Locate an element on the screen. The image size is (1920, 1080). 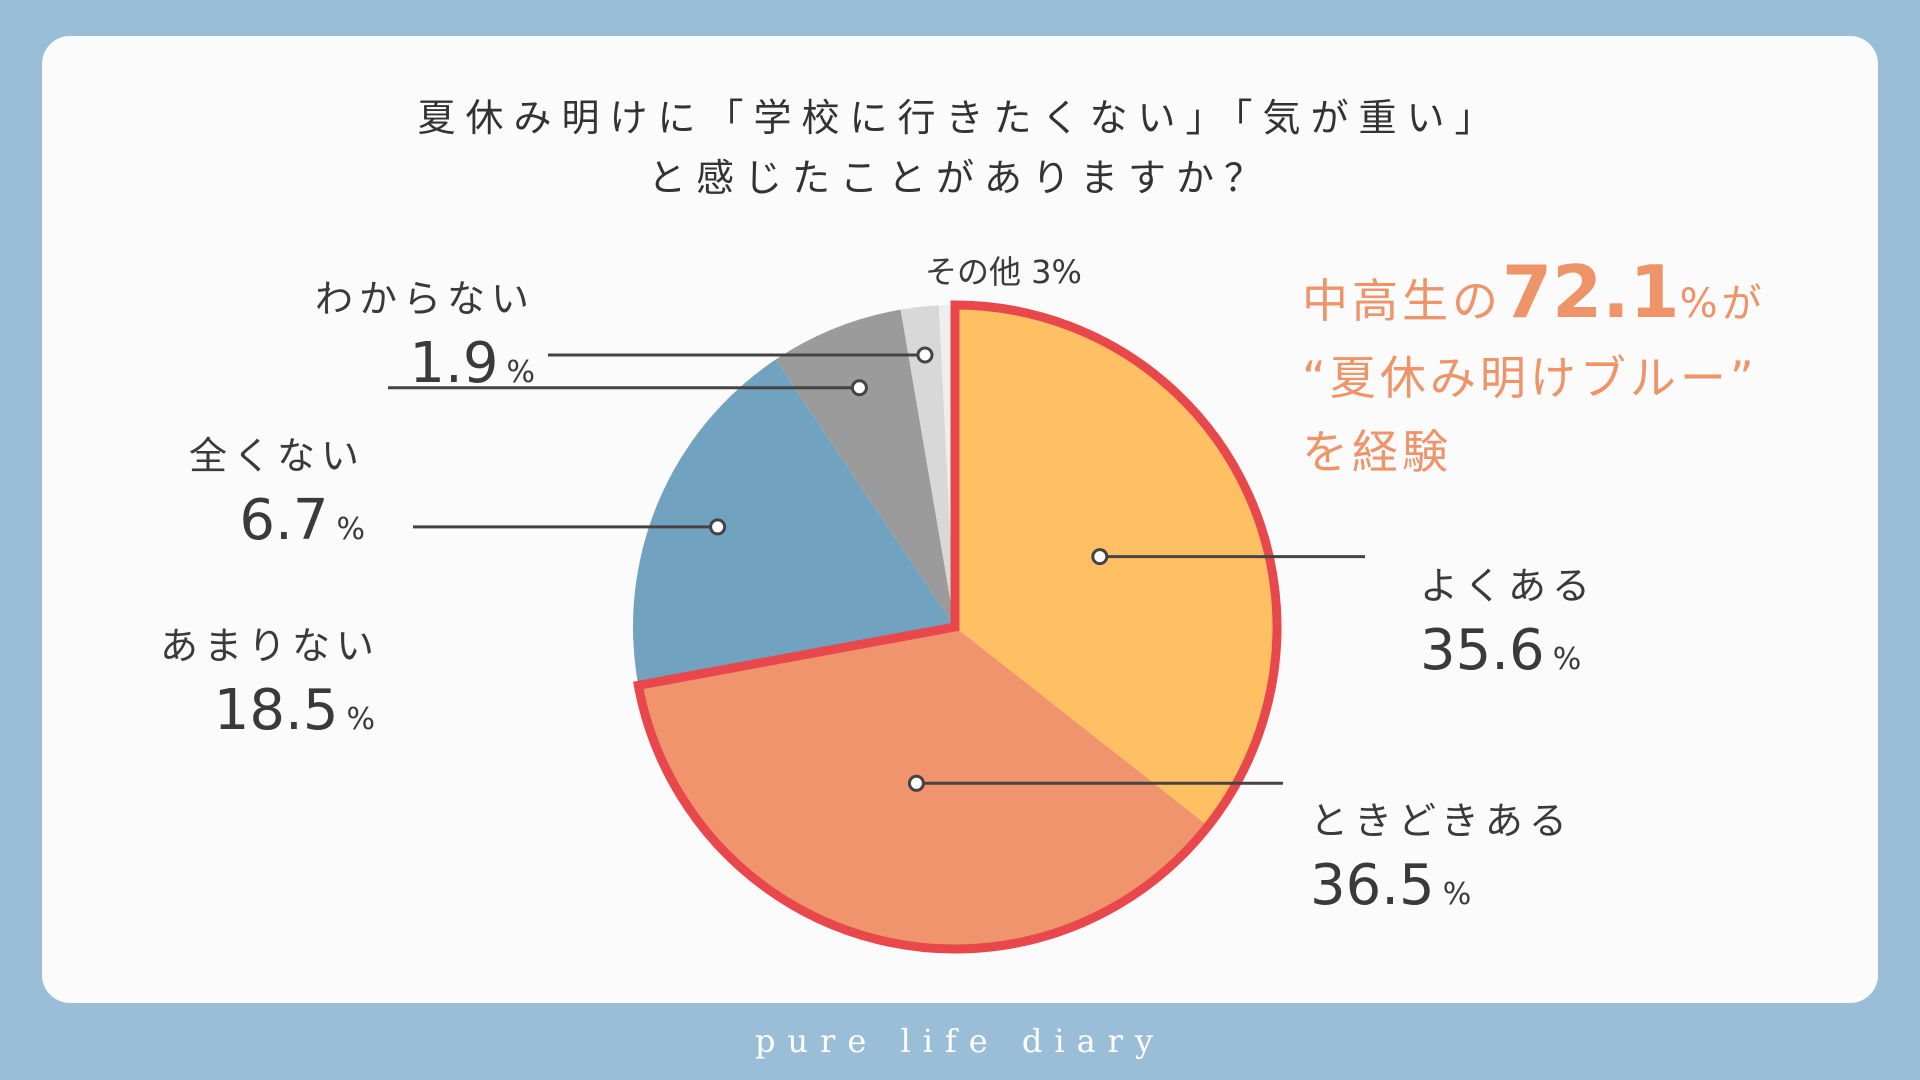
label-tokidoki-name: ときどきある is located at coordinates (1441, 821).